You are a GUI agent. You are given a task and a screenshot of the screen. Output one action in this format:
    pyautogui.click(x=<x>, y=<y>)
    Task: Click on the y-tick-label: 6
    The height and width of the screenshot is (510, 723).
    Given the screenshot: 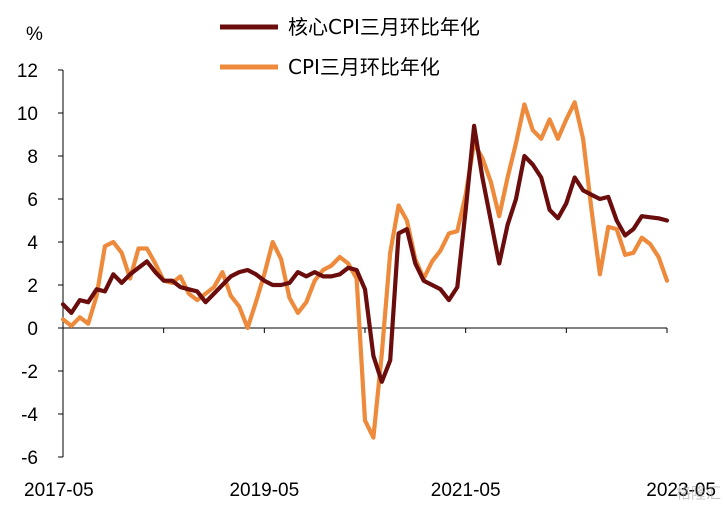 What is the action you would take?
    pyautogui.click(x=32, y=200)
    